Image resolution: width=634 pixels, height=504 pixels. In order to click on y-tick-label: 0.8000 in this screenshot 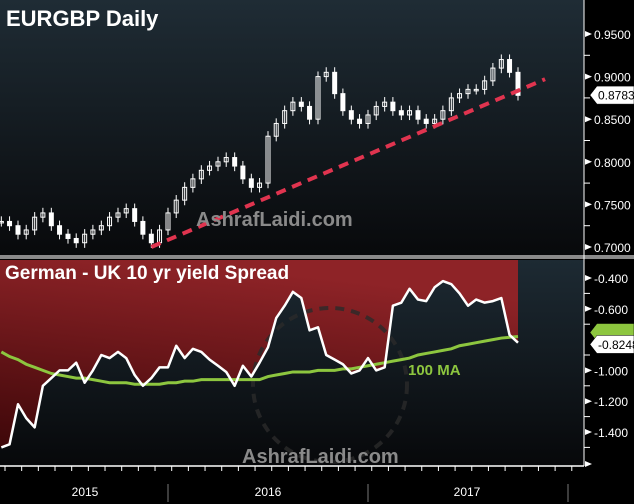, I will do `click(612, 163)`.